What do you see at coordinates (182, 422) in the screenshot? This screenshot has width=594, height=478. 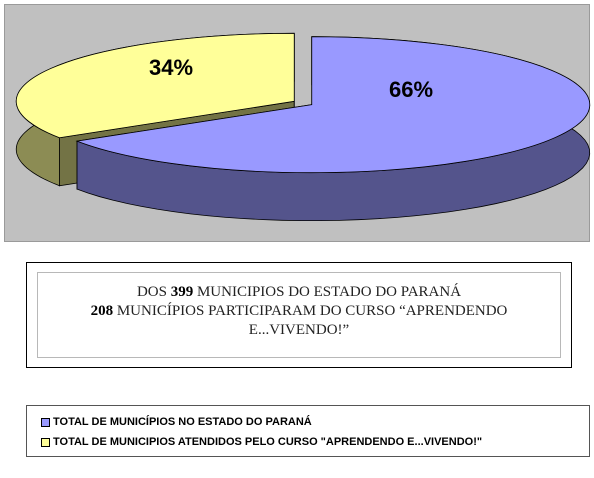 I see `legend-label-total: TOTAL DE MUNICÍPIOS NO ESTADO DO PARANÁ` at bounding box center [182, 422].